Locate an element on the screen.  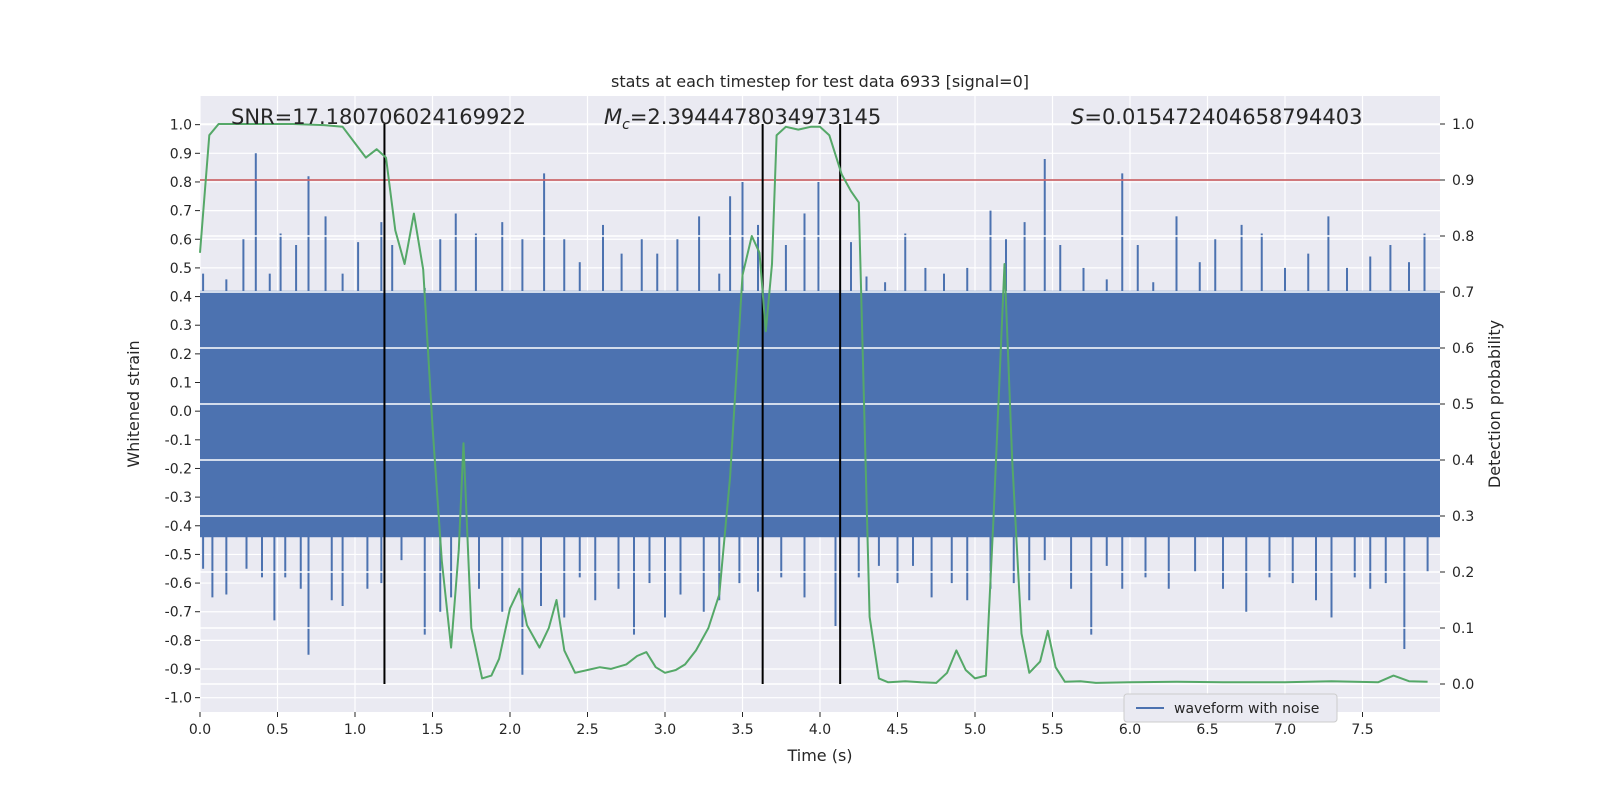
x-tick-label: 4.0 is located at coordinates (820, 730).